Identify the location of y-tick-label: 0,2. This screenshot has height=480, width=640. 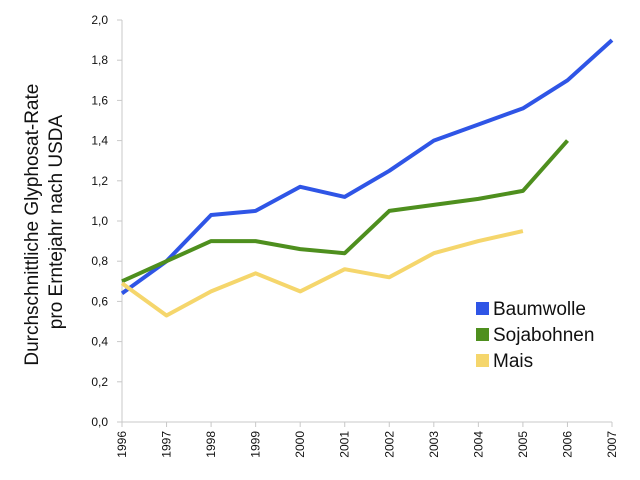
(99, 382).